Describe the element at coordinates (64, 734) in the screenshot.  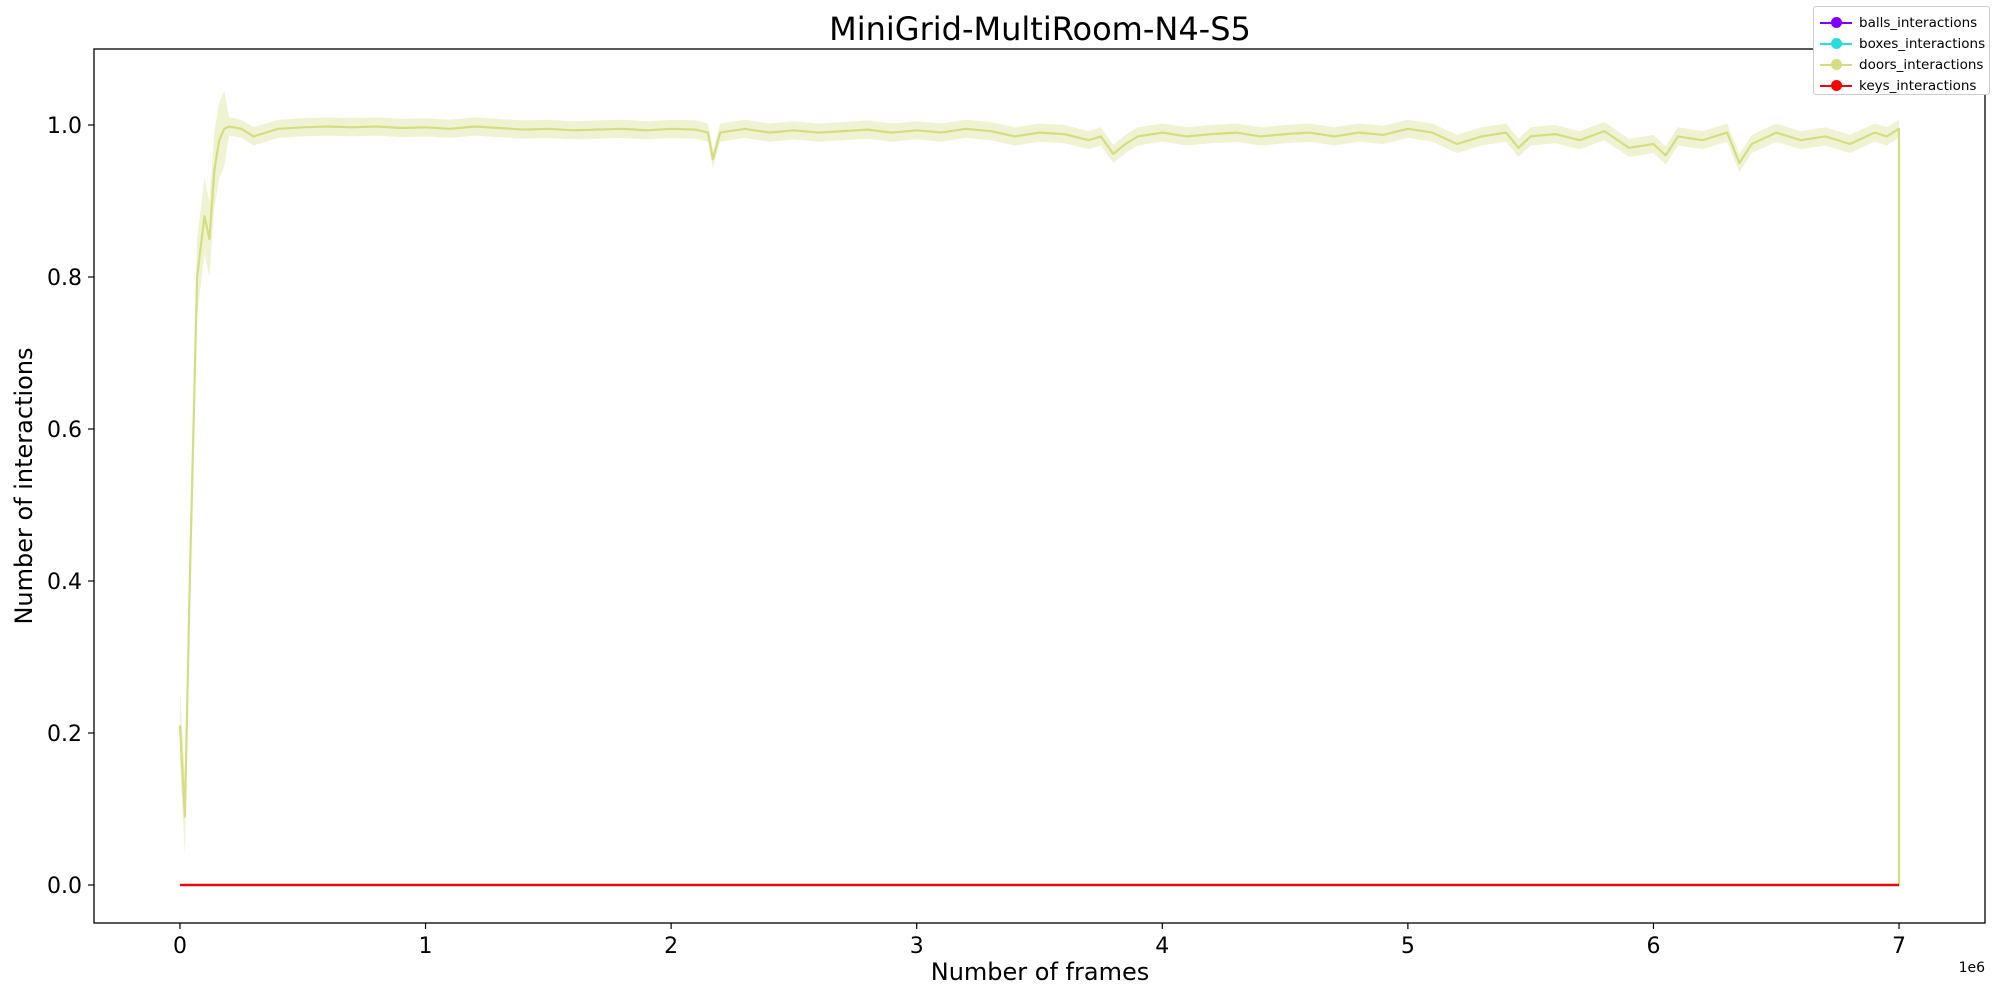
I see `y-tick-label: 0.2` at that location.